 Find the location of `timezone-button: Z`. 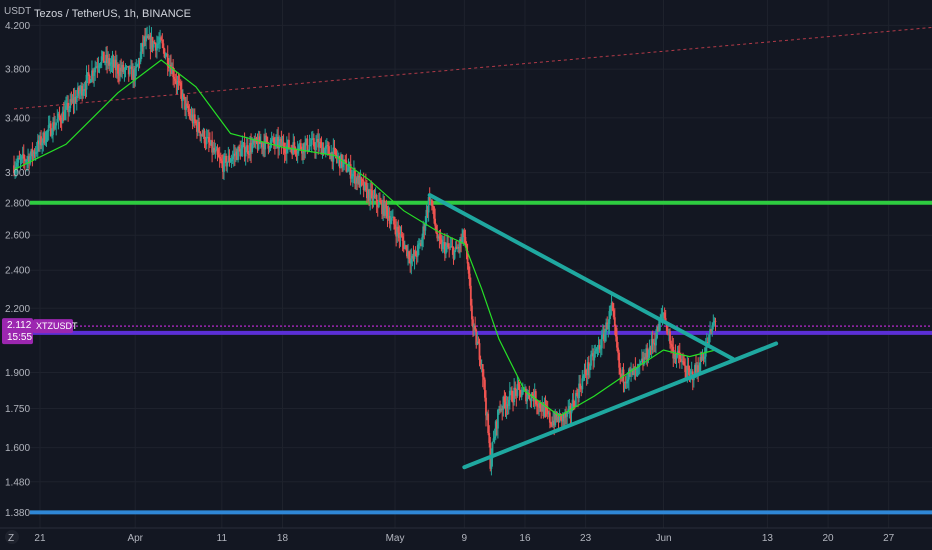

timezone-button: Z is located at coordinates (12, 537).